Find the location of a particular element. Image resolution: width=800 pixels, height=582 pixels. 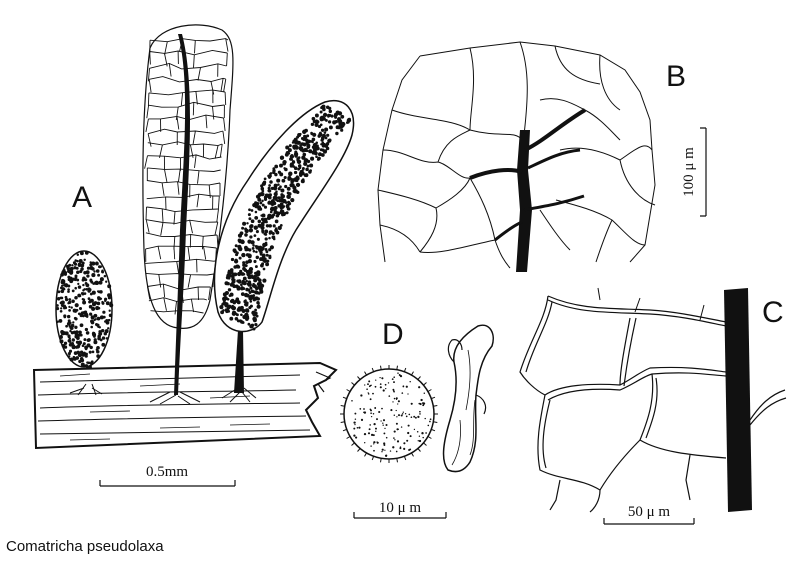

capillitium-detail-c is located at coordinates (653, 400).